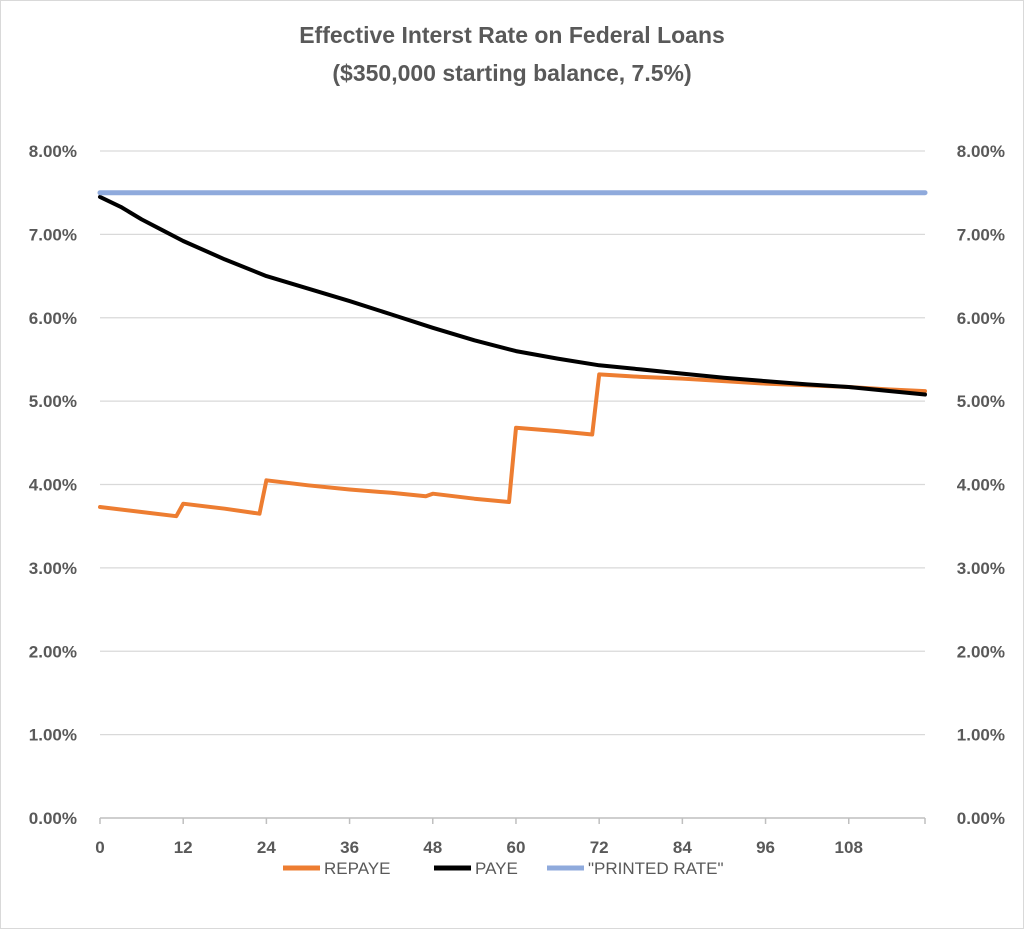 This screenshot has width=1024, height=929. I want to click on x-tick-label: 12, so click(183, 847).